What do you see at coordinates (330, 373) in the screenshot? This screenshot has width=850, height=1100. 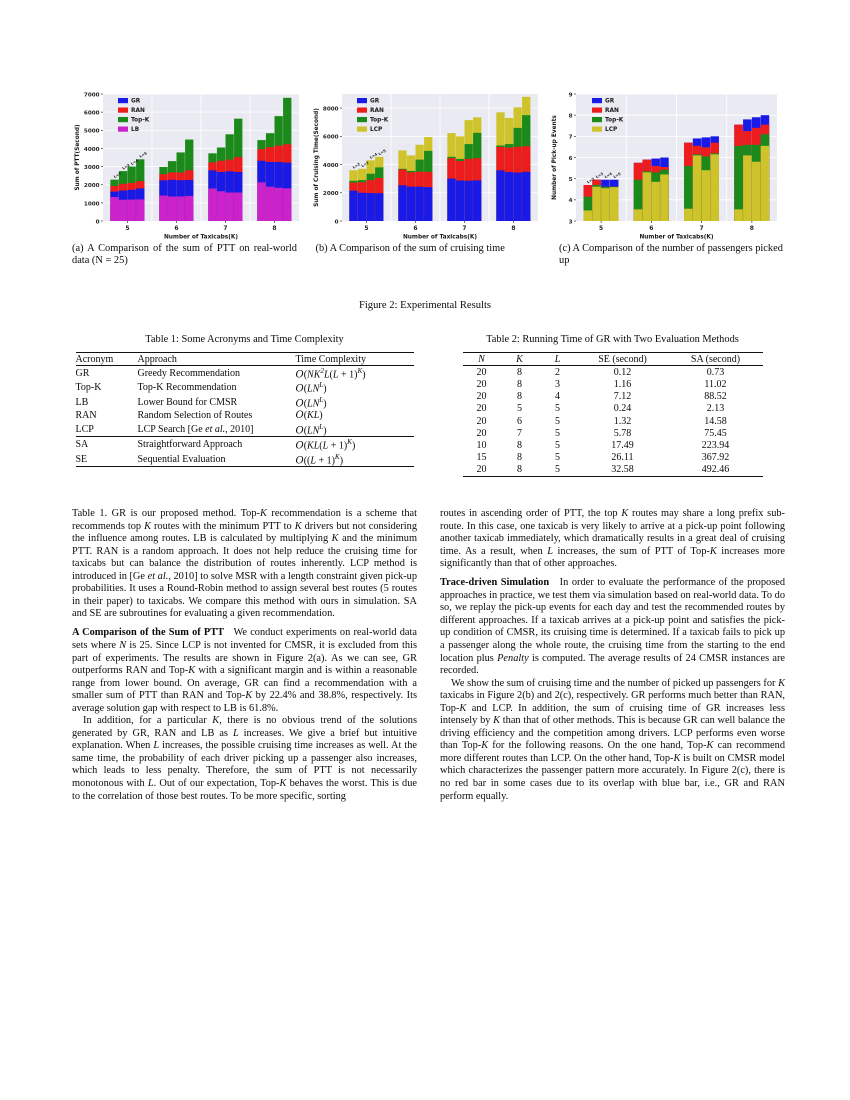 I see `table-cell-complexity: O(NK2L(L + 1)K)` at bounding box center [330, 373].